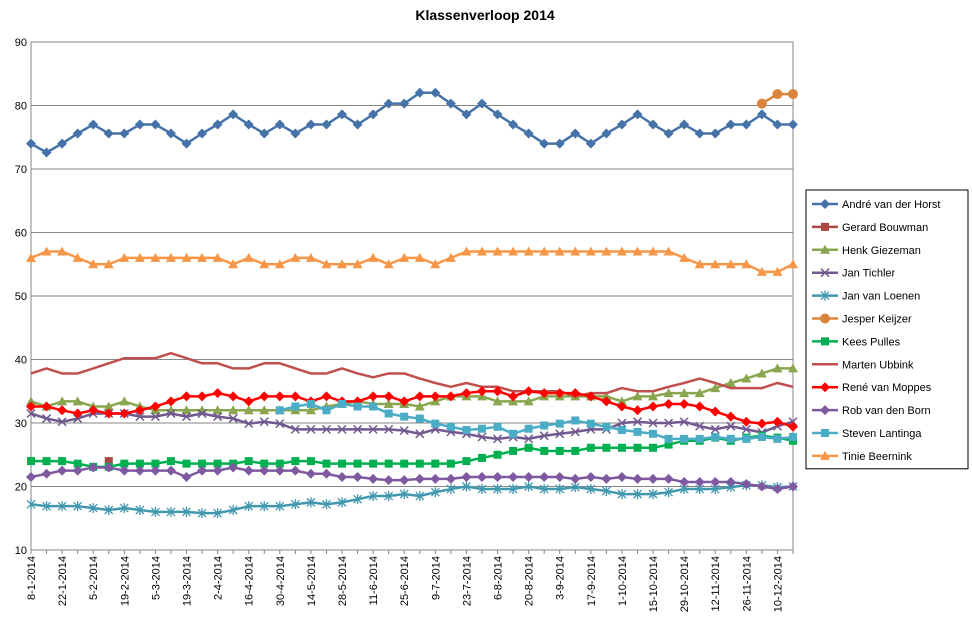  I want to click on legend-label: Tinie Beernink, so click(877, 457).